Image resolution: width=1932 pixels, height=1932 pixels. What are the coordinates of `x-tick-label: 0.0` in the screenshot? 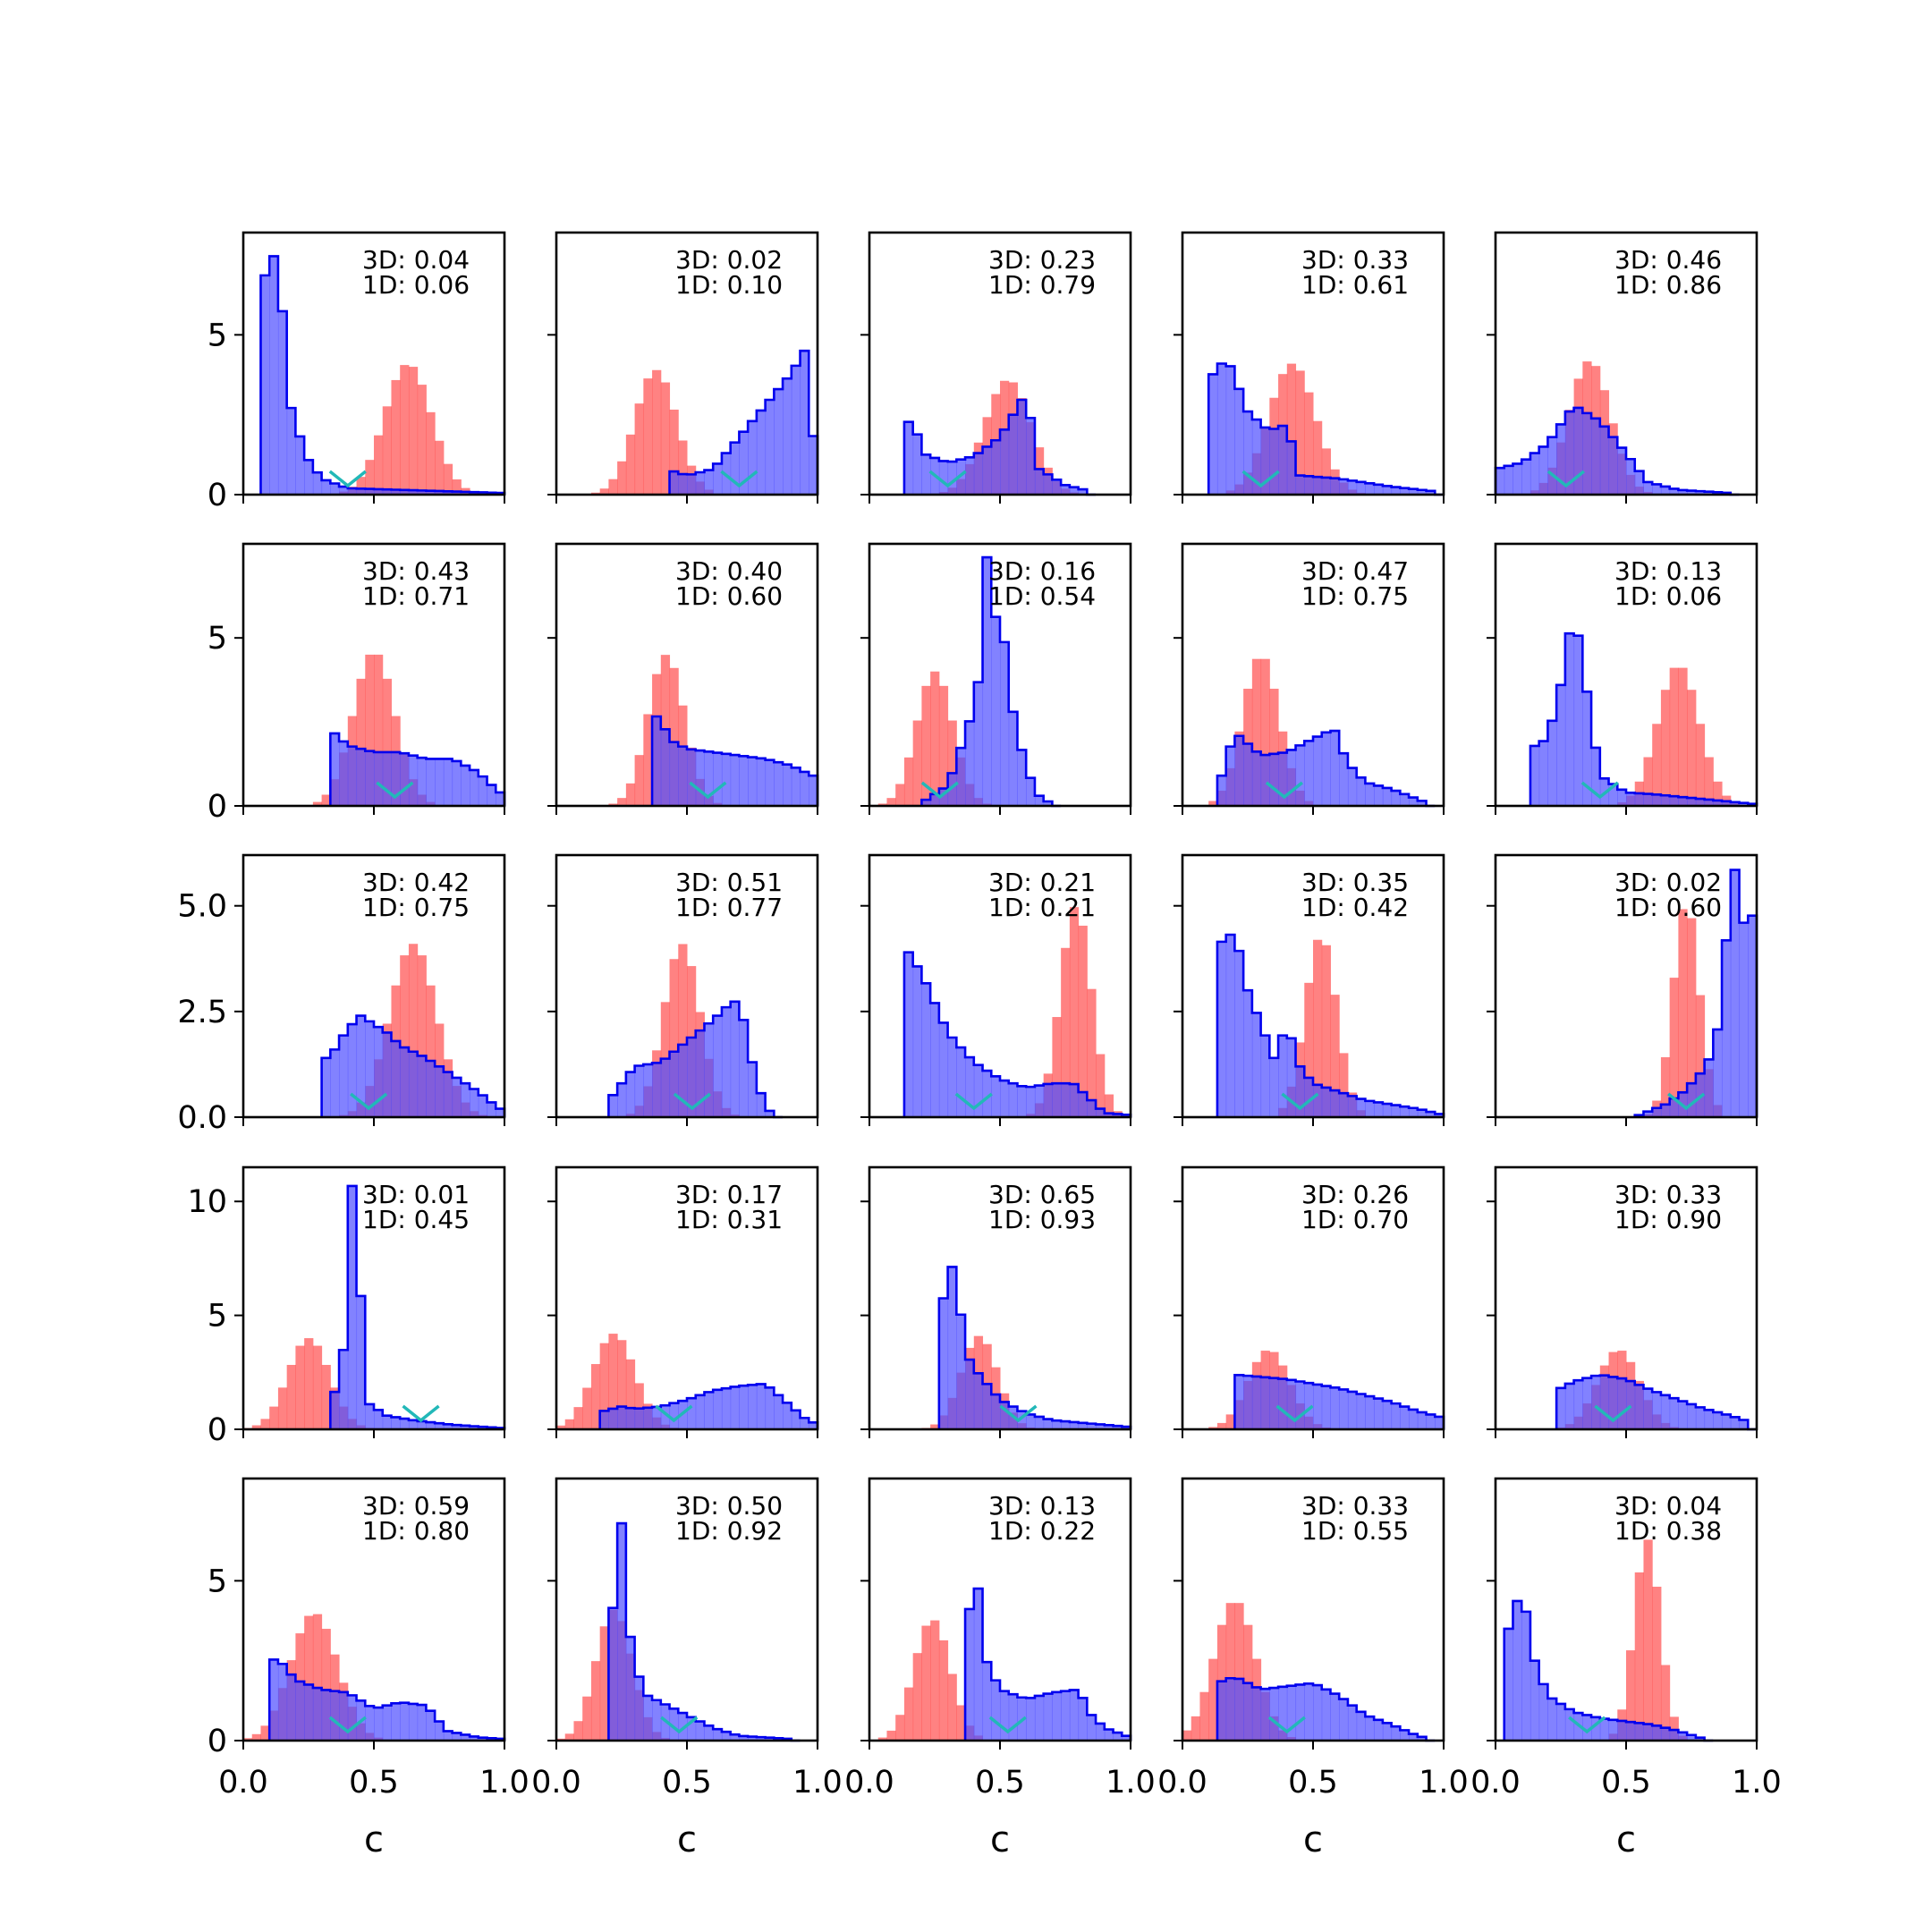 It's located at (869, 1783).